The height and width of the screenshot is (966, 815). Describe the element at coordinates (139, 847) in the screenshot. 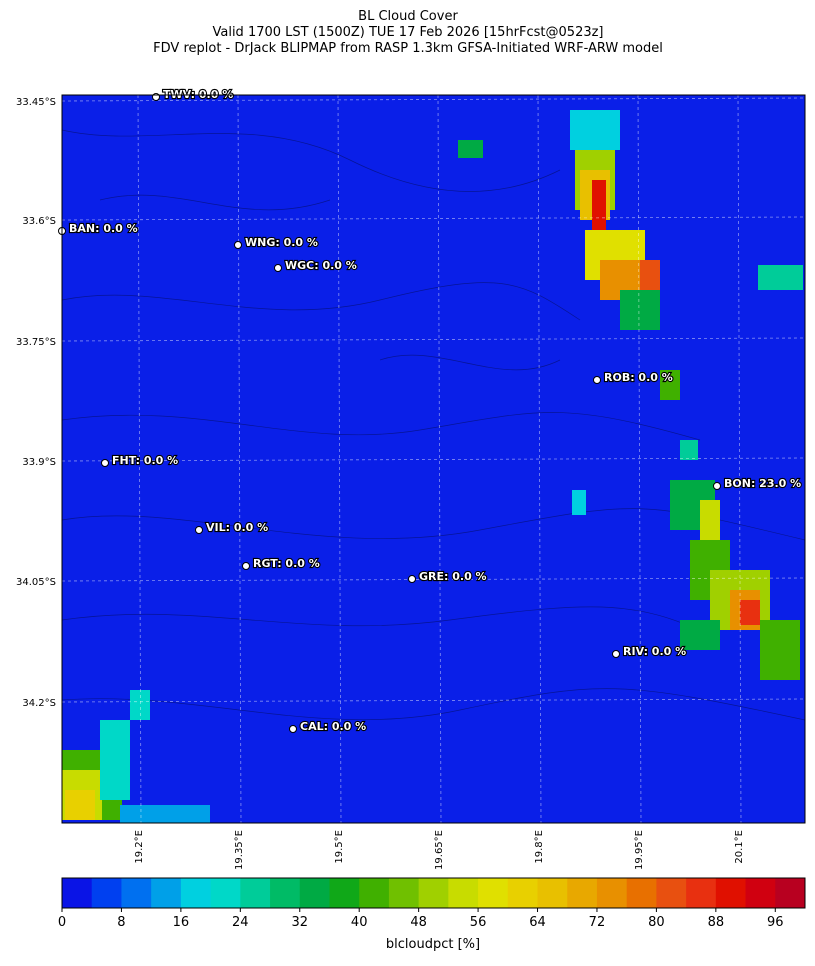

I see `lon-tick-label: 19.2°E` at that location.